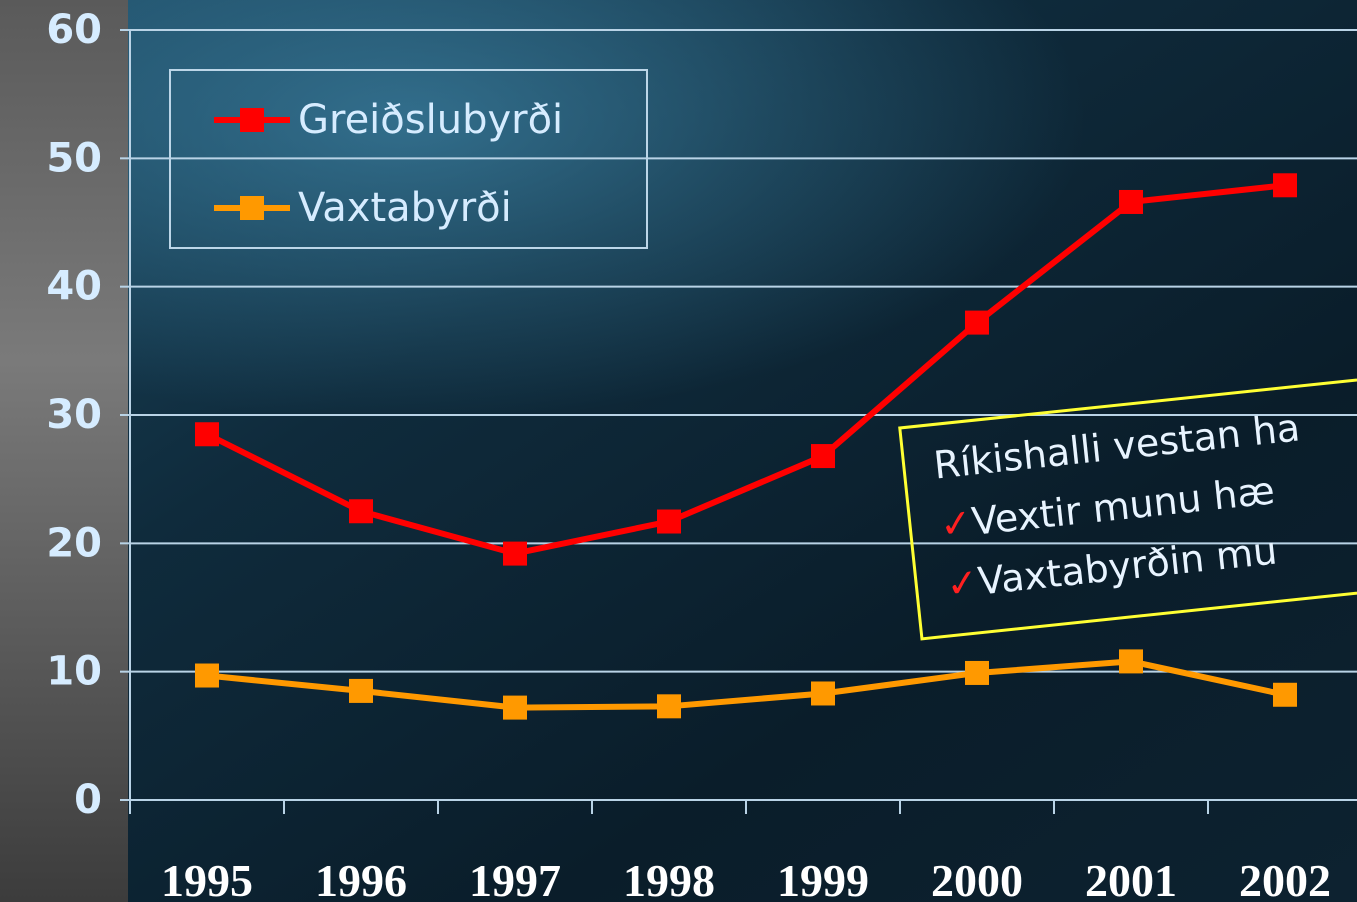 Image resolution: width=1357 pixels, height=902 pixels. I want to click on x-tick-label: 2002, so click(1285, 878).